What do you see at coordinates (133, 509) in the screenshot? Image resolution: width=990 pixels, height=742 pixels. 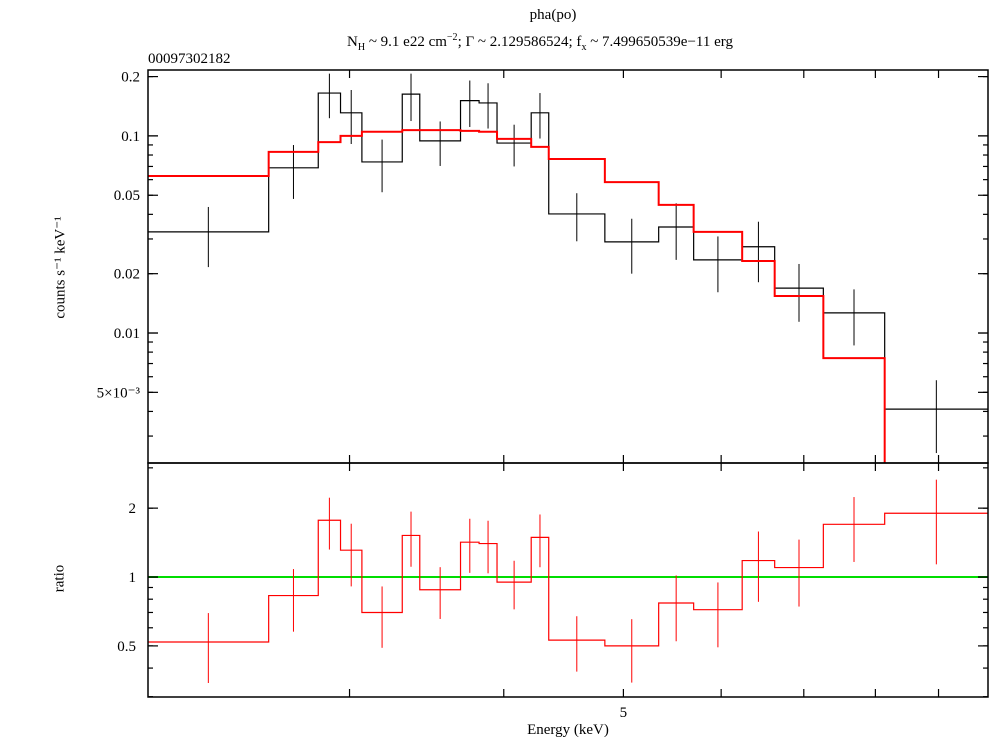 I see `y-tick-label: 2` at bounding box center [133, 509].